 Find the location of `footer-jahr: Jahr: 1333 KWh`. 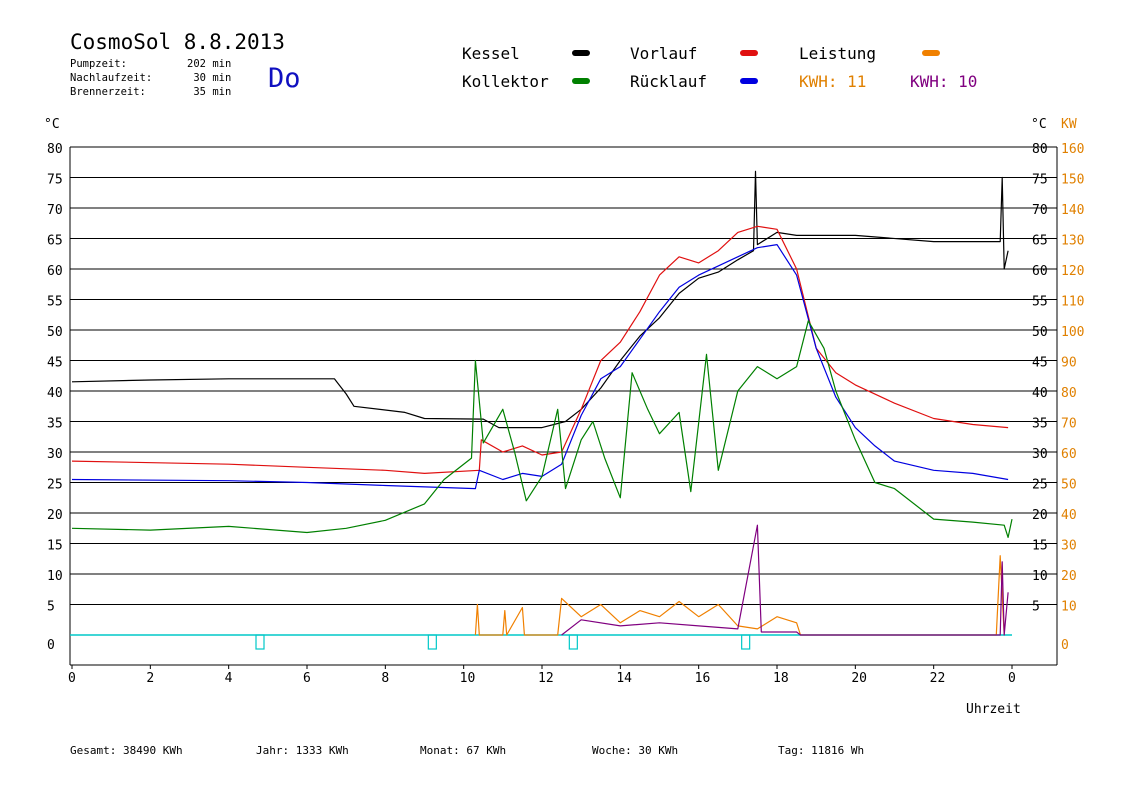

footer-jahr: Jahr: 1333 KWh is located at coordinates (302, 750).